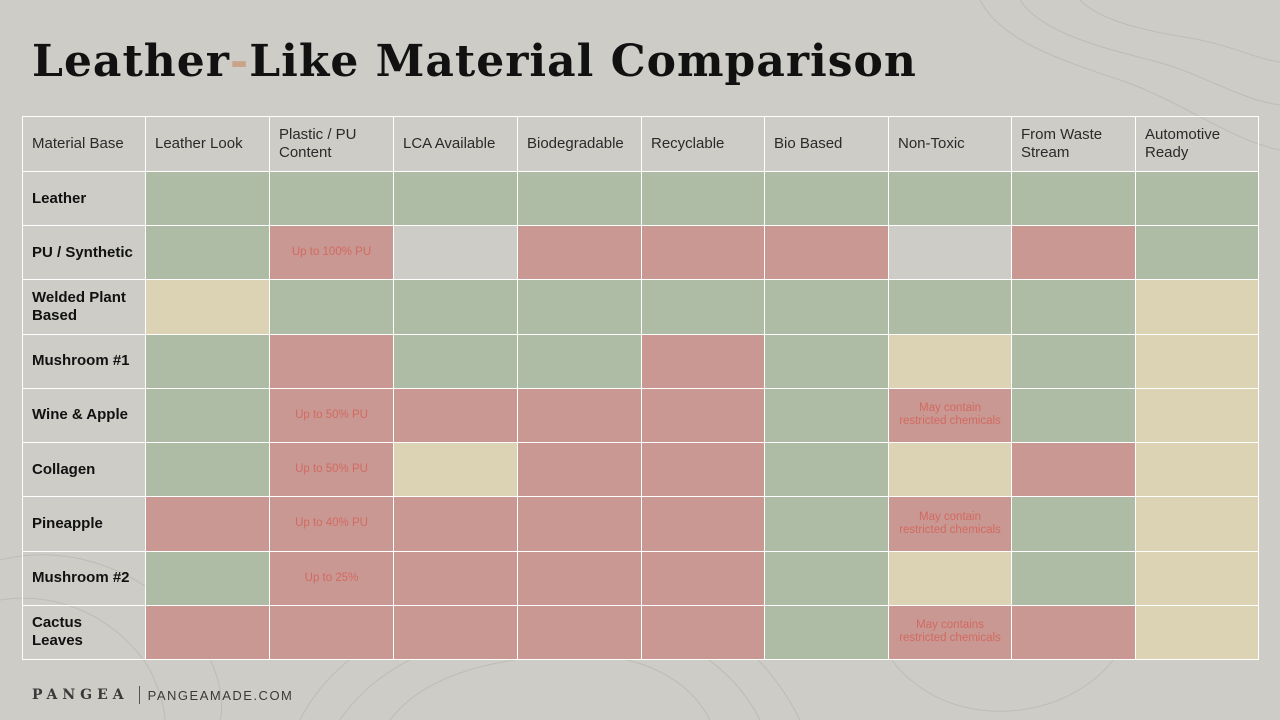  What do you see at coordinates (84, 415) in the screenshot?
I see `material-name: Wine & Apple` at bounding box center [84, 415].